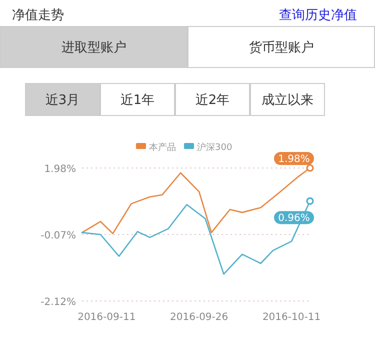 This screenshot has height=340, width=375. Describe the element at coordinates (58, 236) in the screenshot. I see `y-tick-label: -0.07%` at that location.